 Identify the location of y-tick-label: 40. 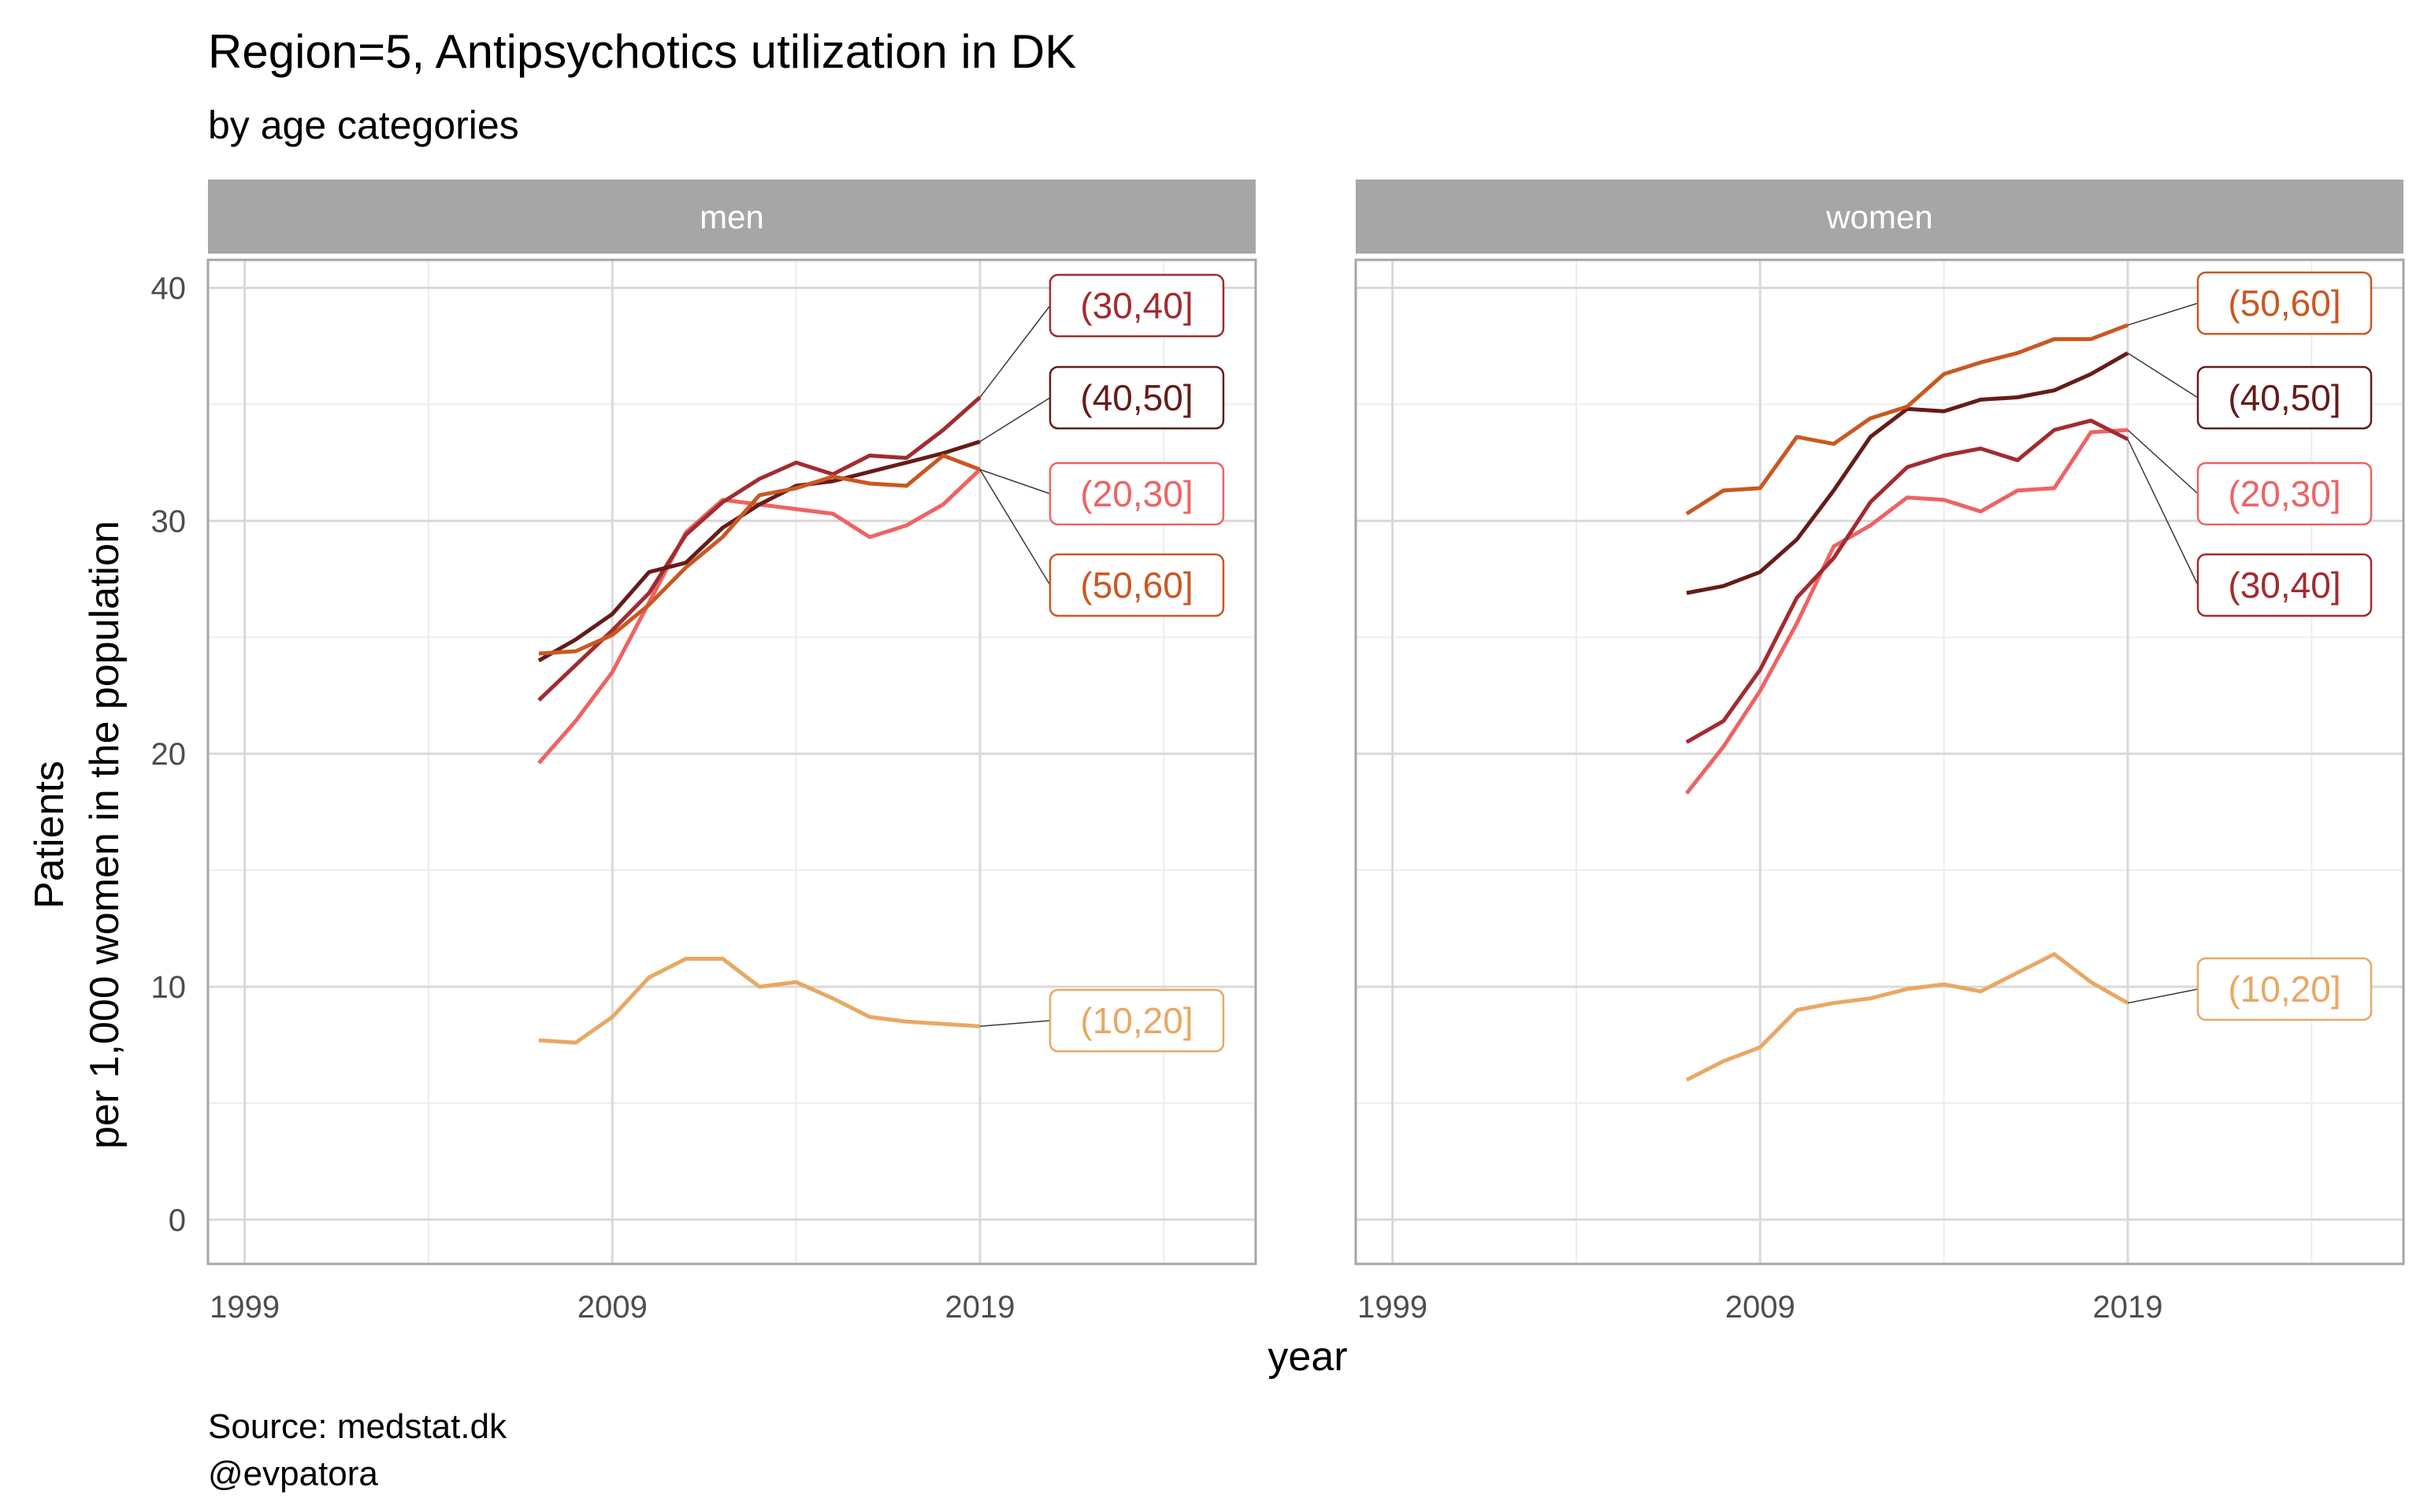
(169, 288).